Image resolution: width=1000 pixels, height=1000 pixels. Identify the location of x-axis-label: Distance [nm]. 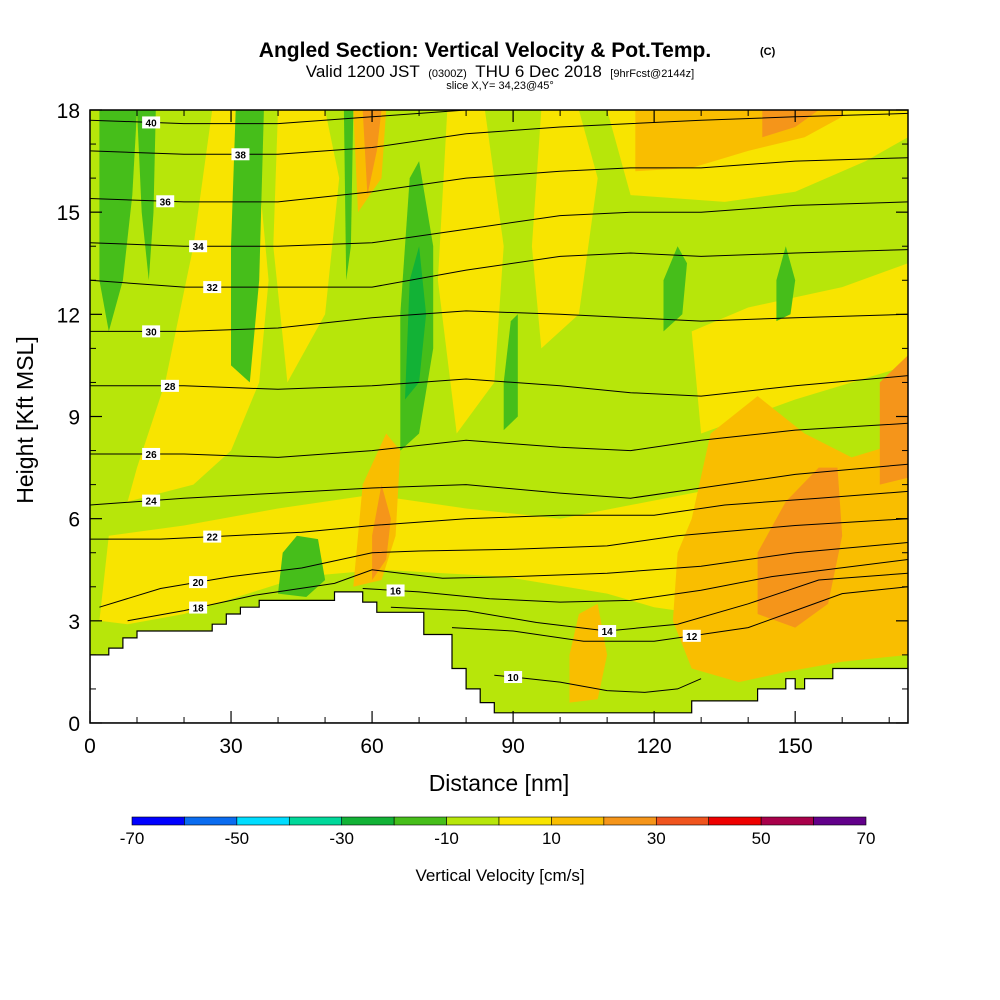
(499, 783).